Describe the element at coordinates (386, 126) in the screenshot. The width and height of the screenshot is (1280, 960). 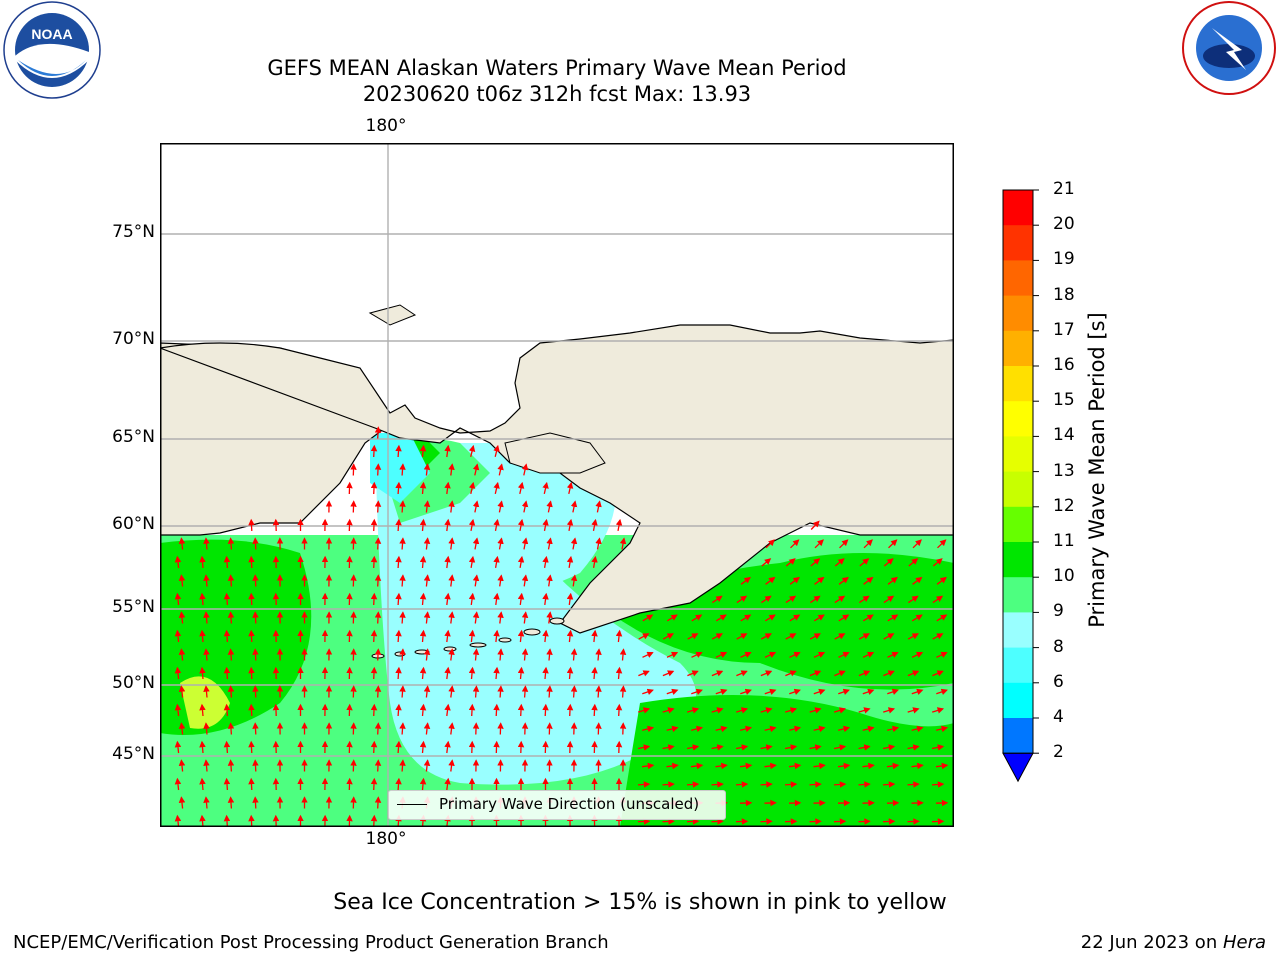
I see `lon-label-top: 180°` at that location.